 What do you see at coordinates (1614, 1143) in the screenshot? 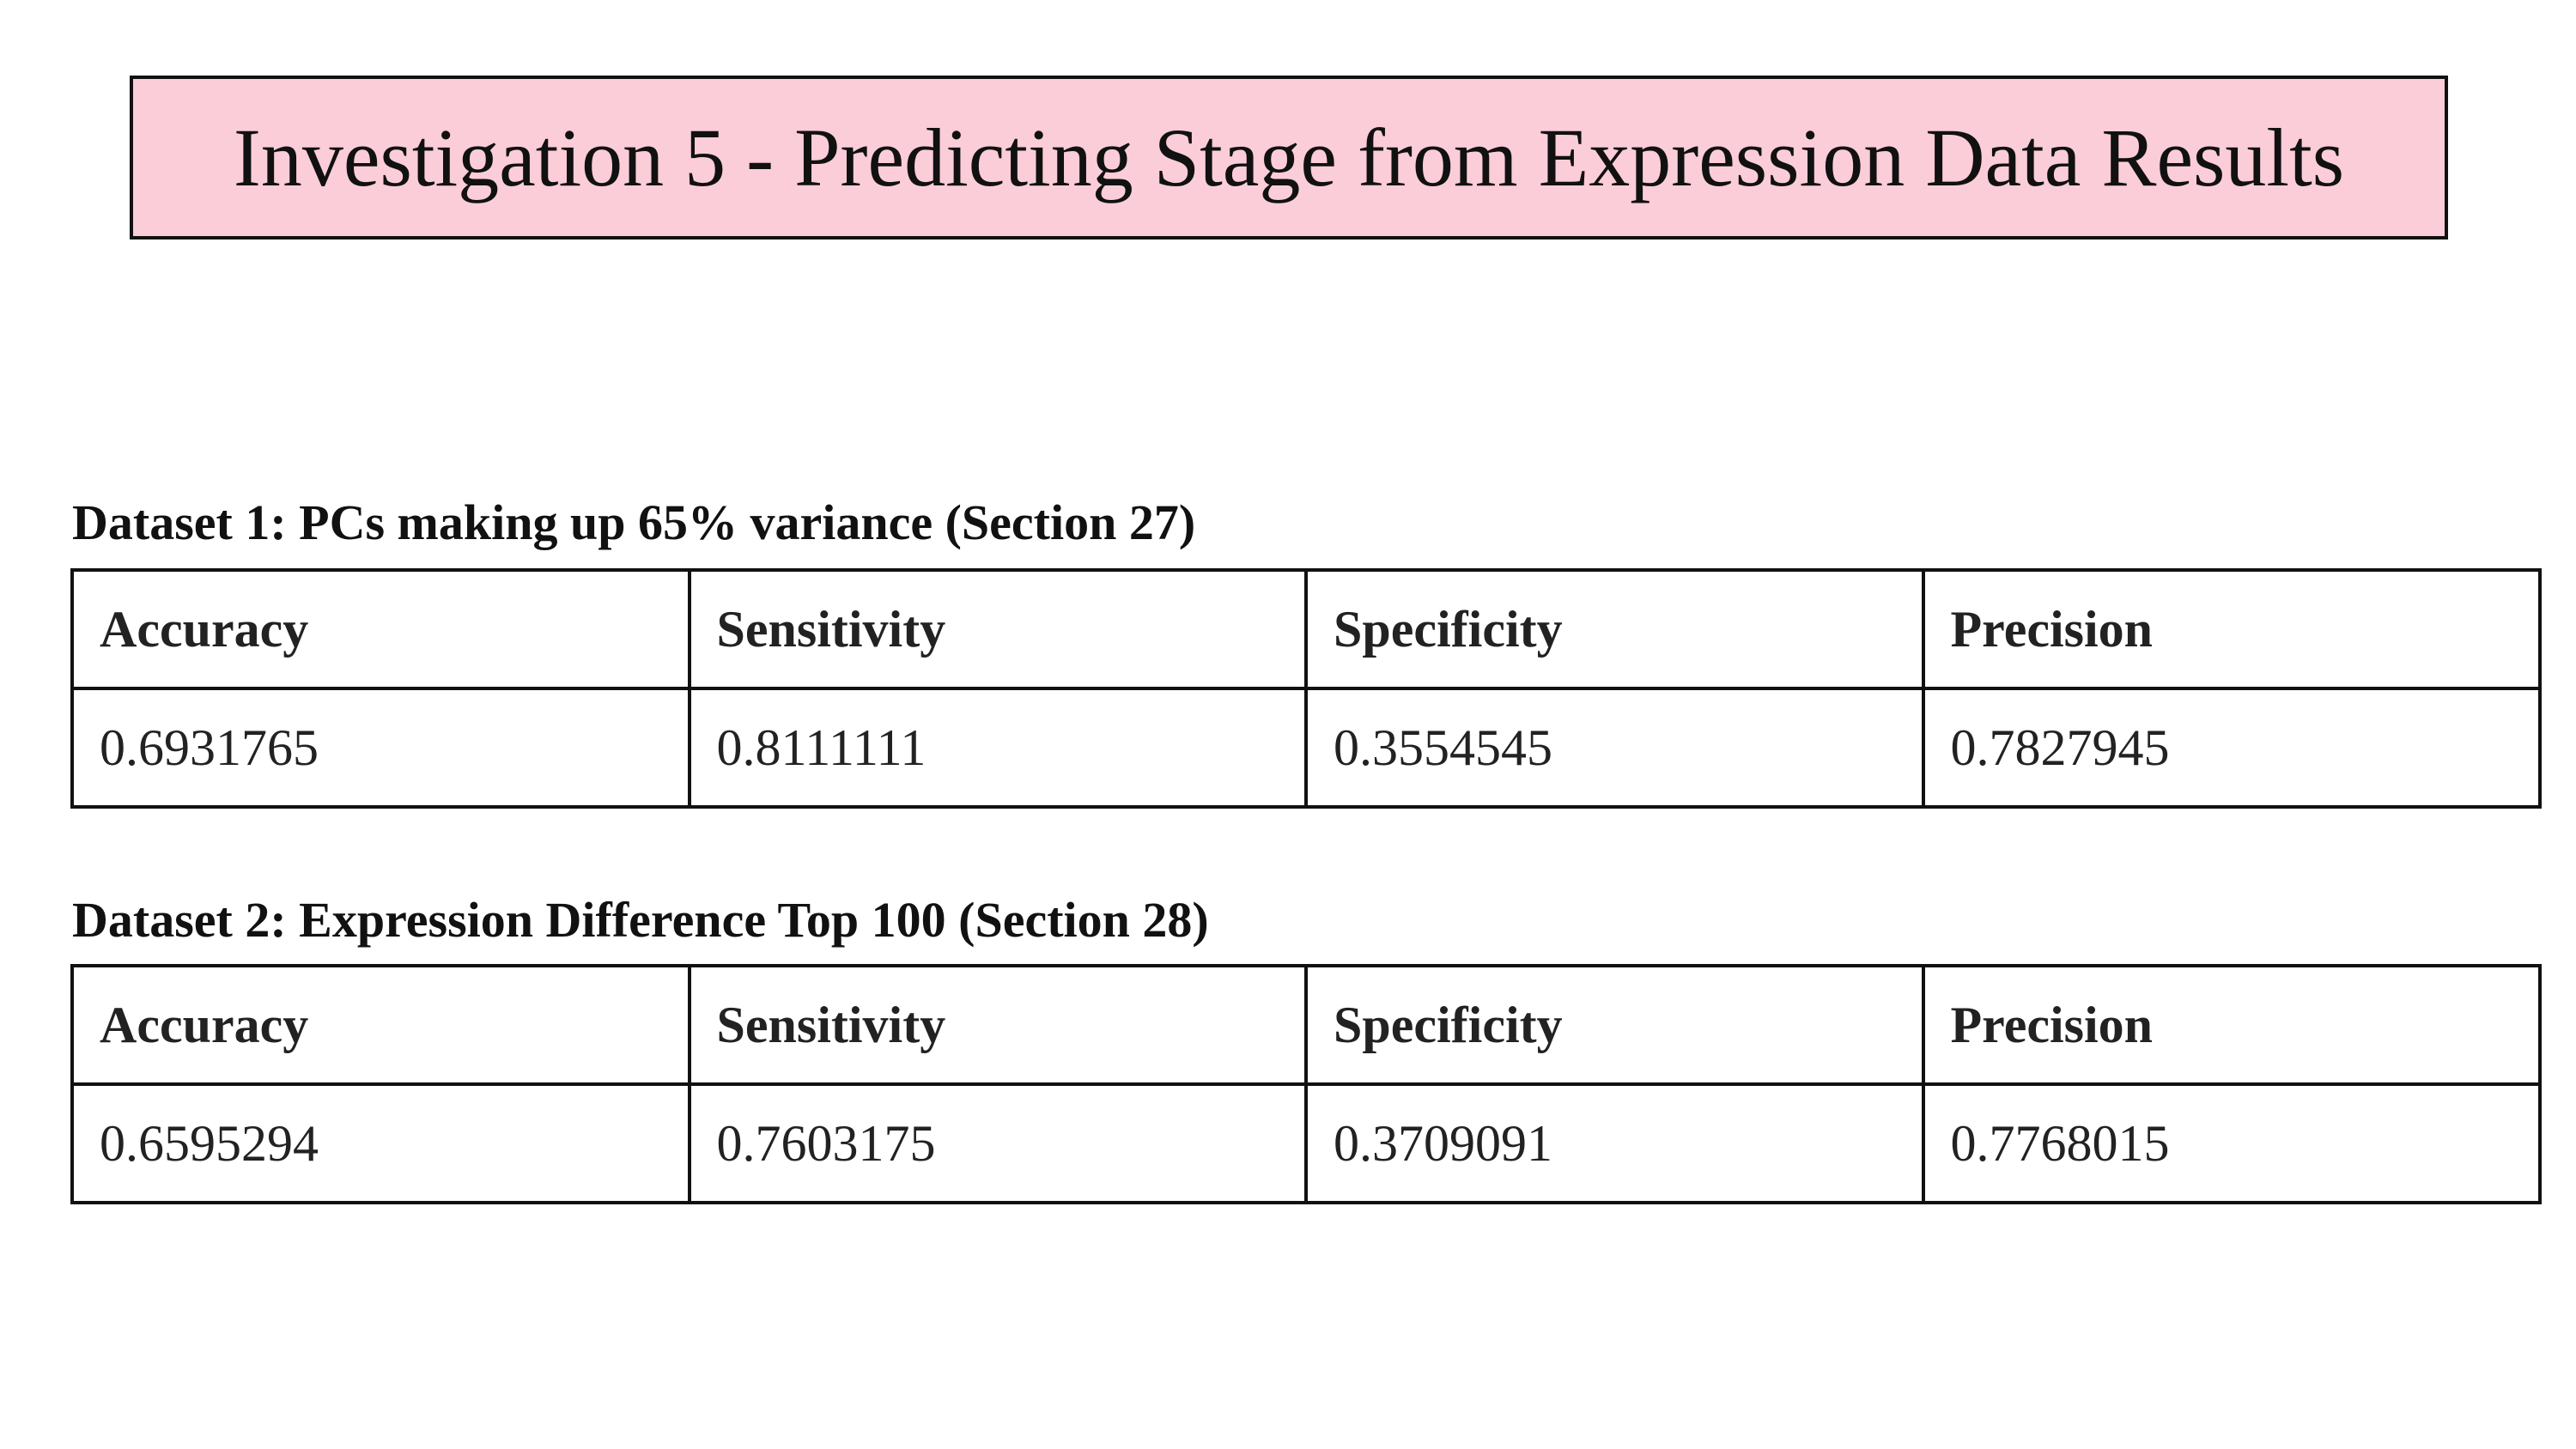
I see `value-cell: 0.3709091` at bounding box center [1614, 1143].